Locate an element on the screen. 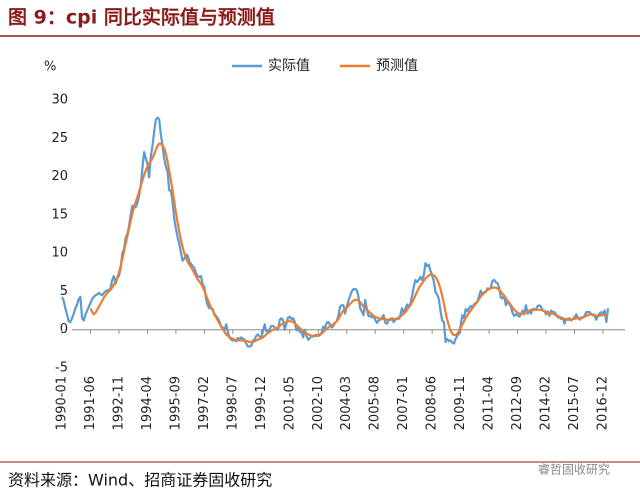  x-tick-label: 2012-09 is located at coordinates (517, 403).